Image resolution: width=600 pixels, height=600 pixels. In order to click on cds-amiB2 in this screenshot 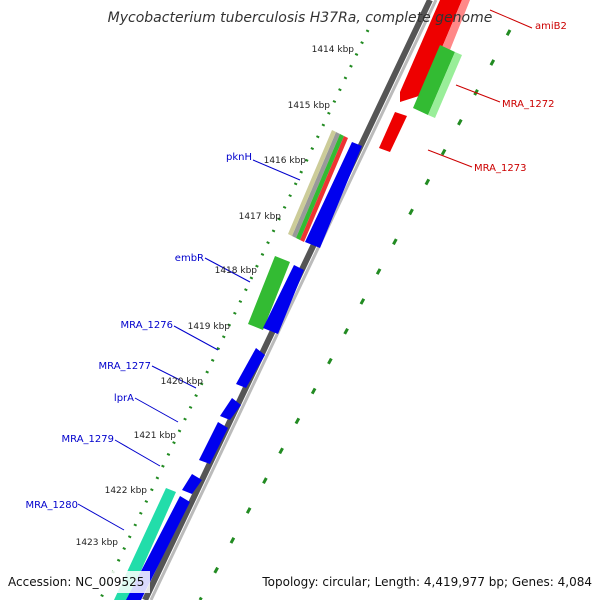, I will do `click(431, 51)`.